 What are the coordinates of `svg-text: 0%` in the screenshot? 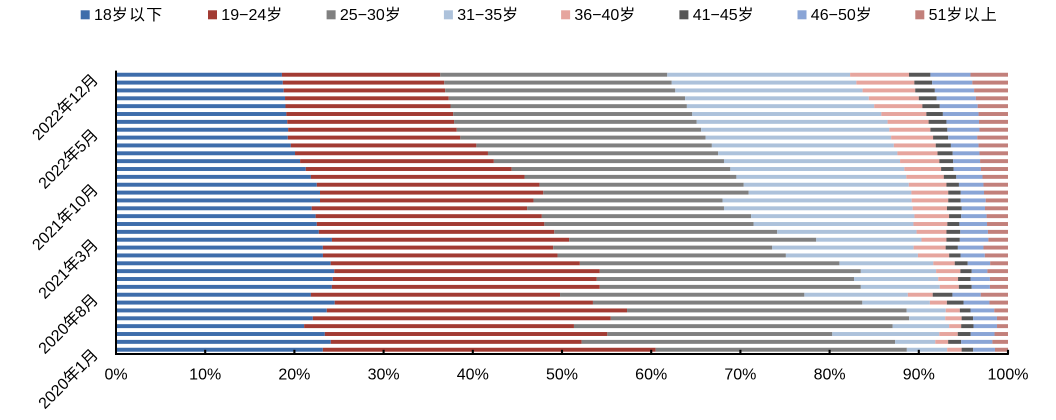 It's located at (115, 375).